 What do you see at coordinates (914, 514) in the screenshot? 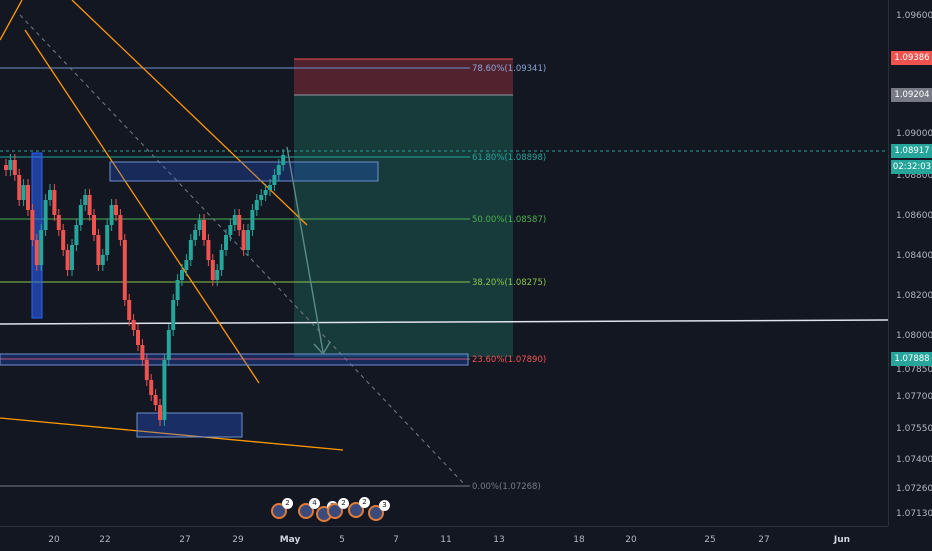
I see `price-tick-label: 1.07130` at bounding box center [914, 514].